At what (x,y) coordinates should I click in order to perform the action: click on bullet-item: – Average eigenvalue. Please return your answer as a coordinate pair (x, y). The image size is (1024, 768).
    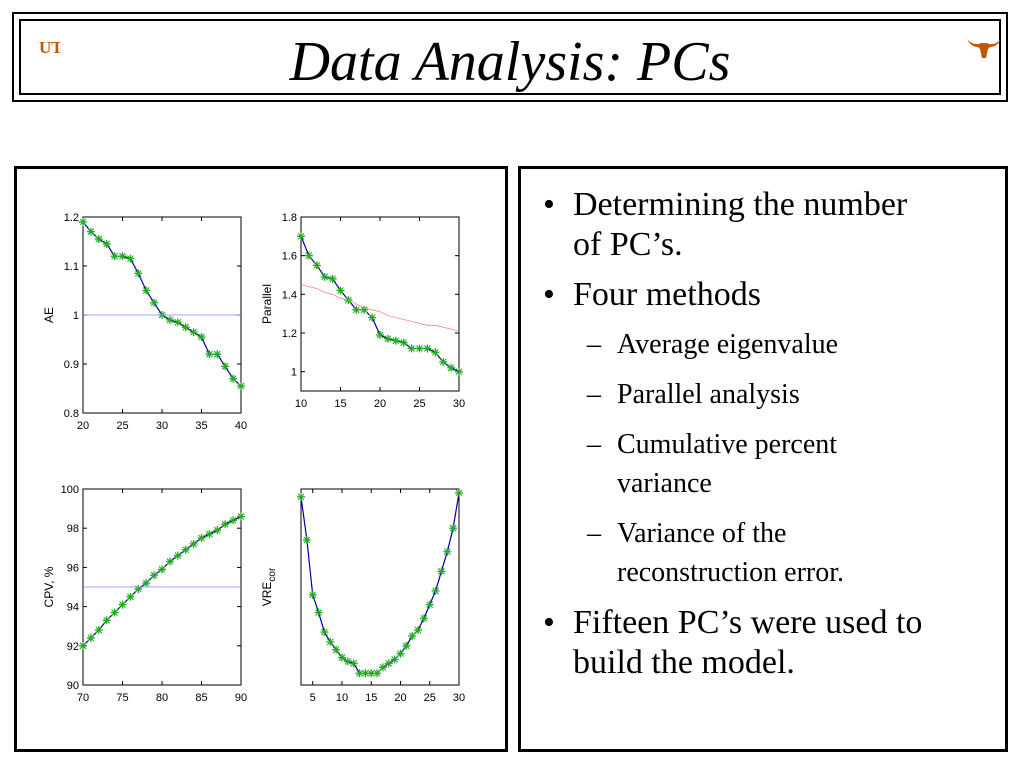
    Looking at the image, I should click on (765, 344).